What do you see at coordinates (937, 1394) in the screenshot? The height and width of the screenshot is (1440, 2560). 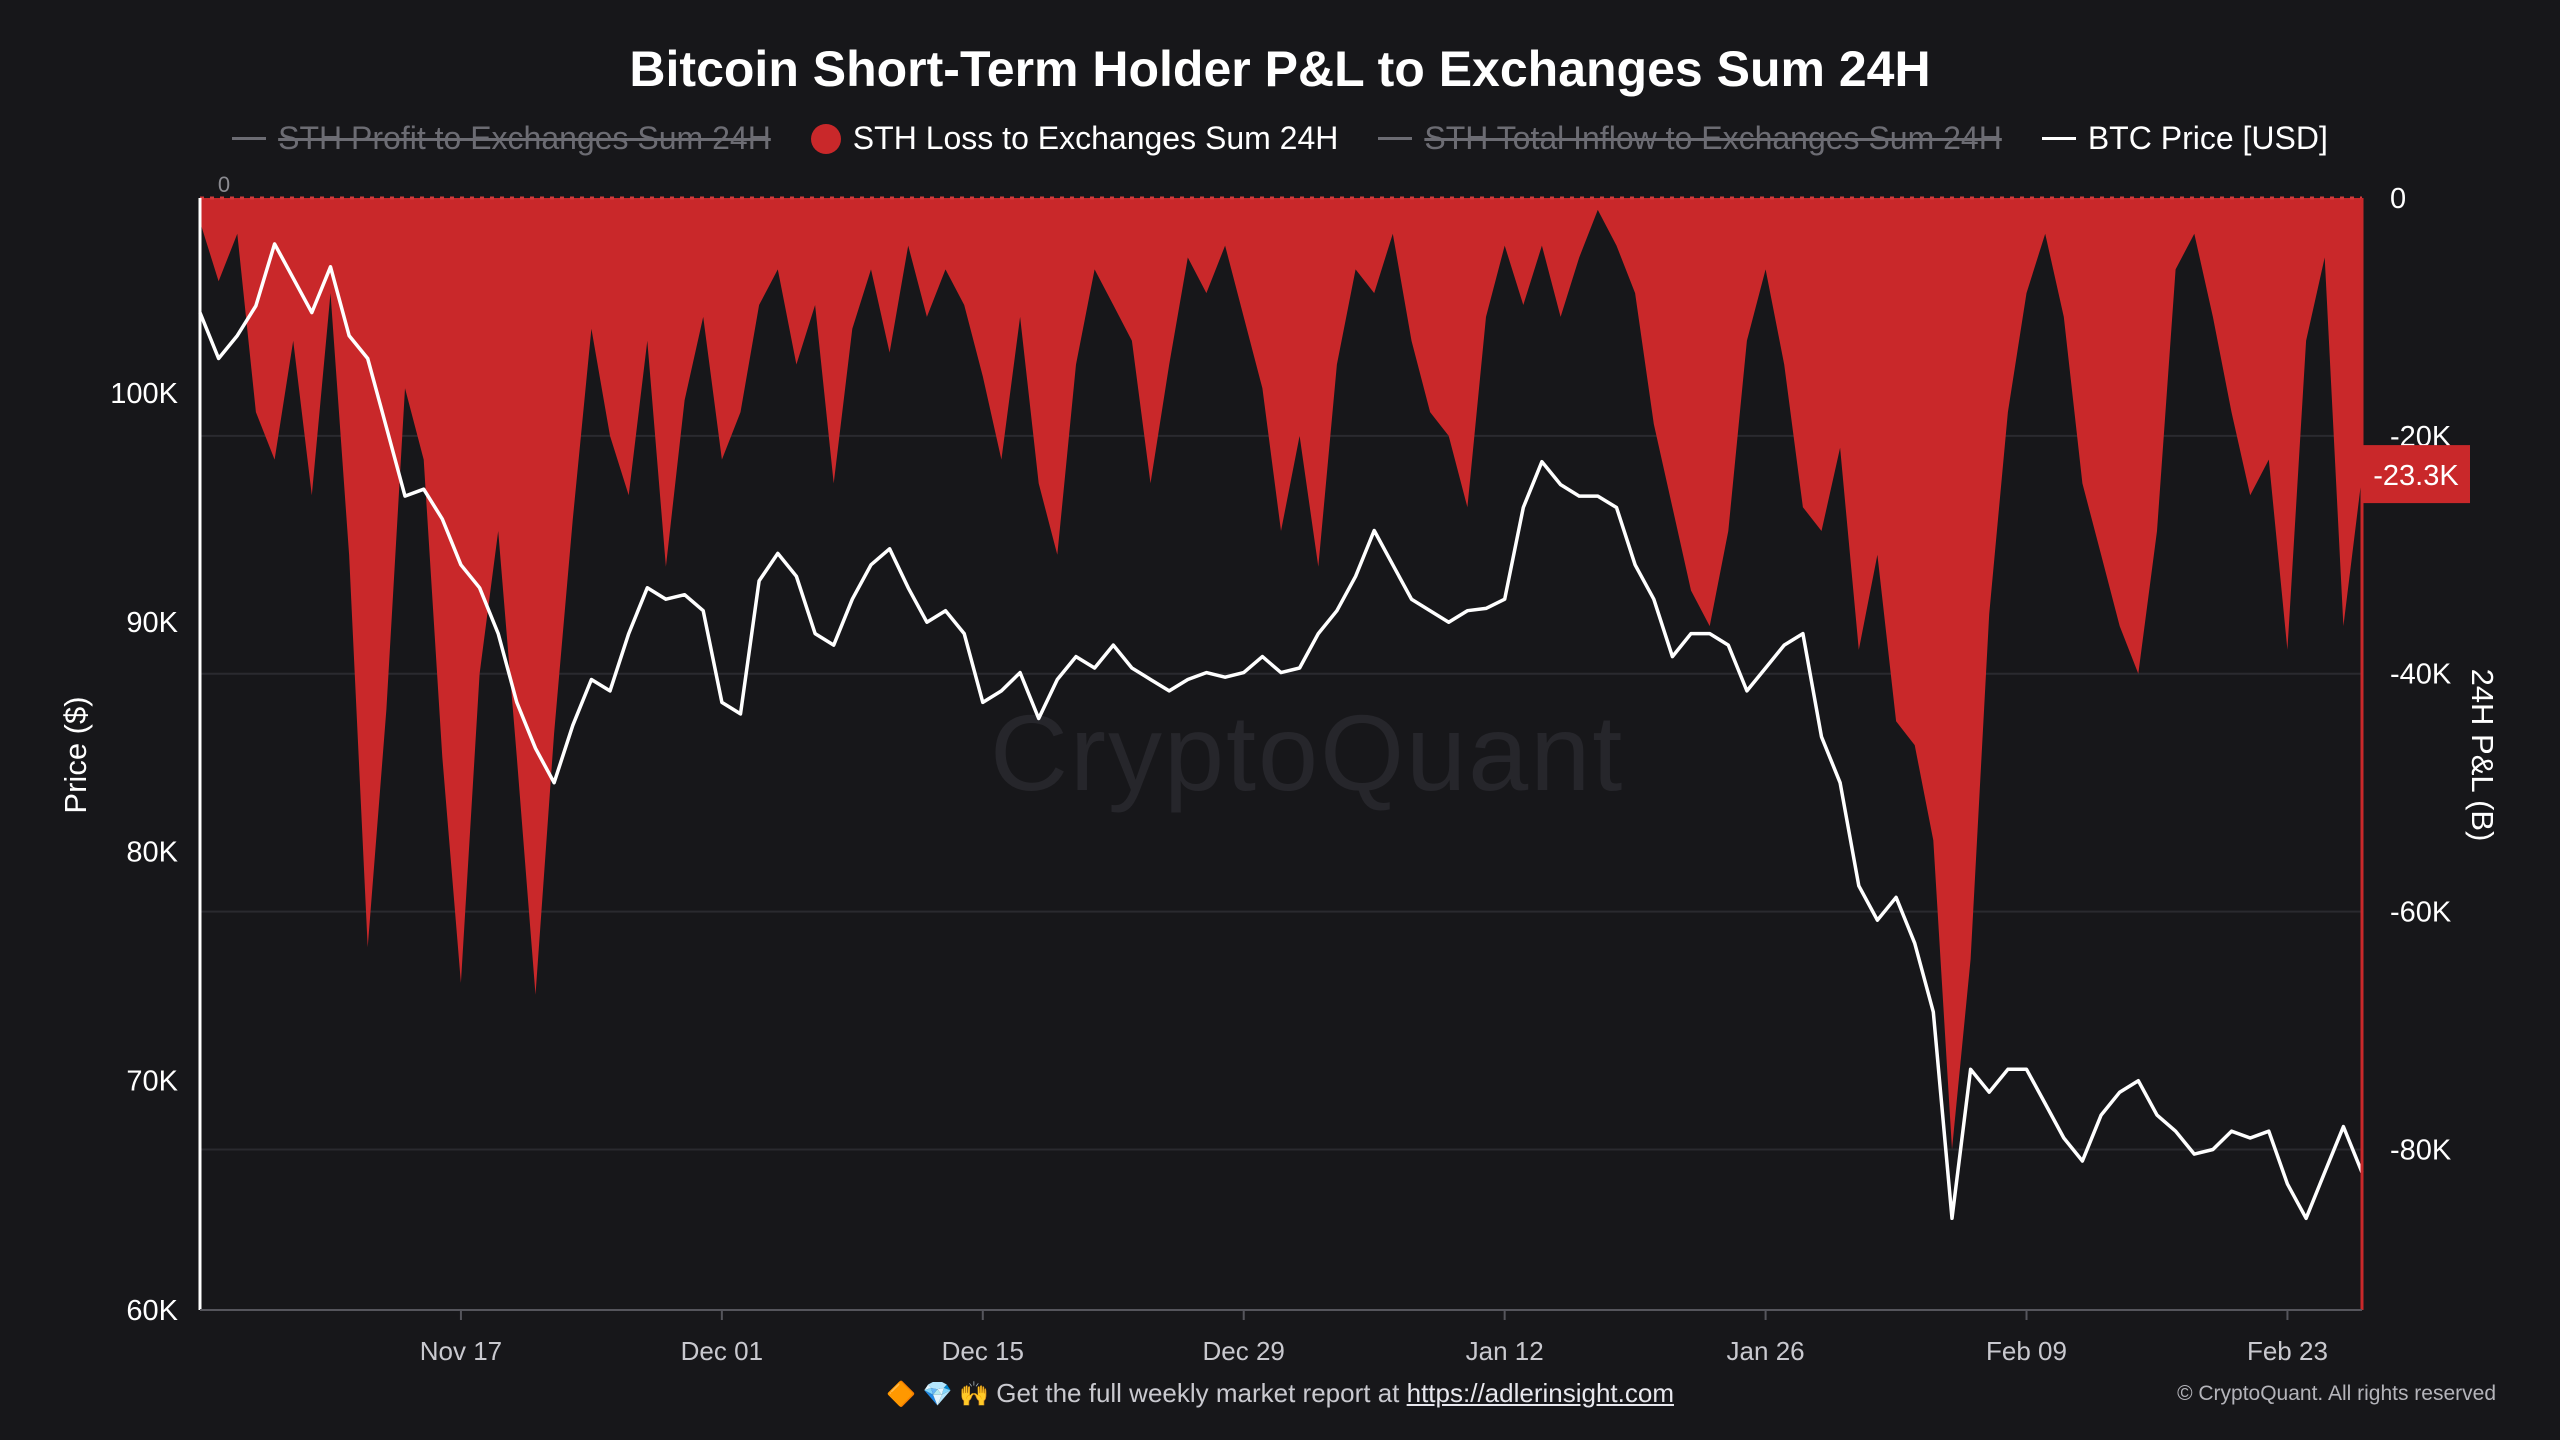 I see `footer-emojis: 🔶 💎 🙌` at bounding box center [937, 1394].